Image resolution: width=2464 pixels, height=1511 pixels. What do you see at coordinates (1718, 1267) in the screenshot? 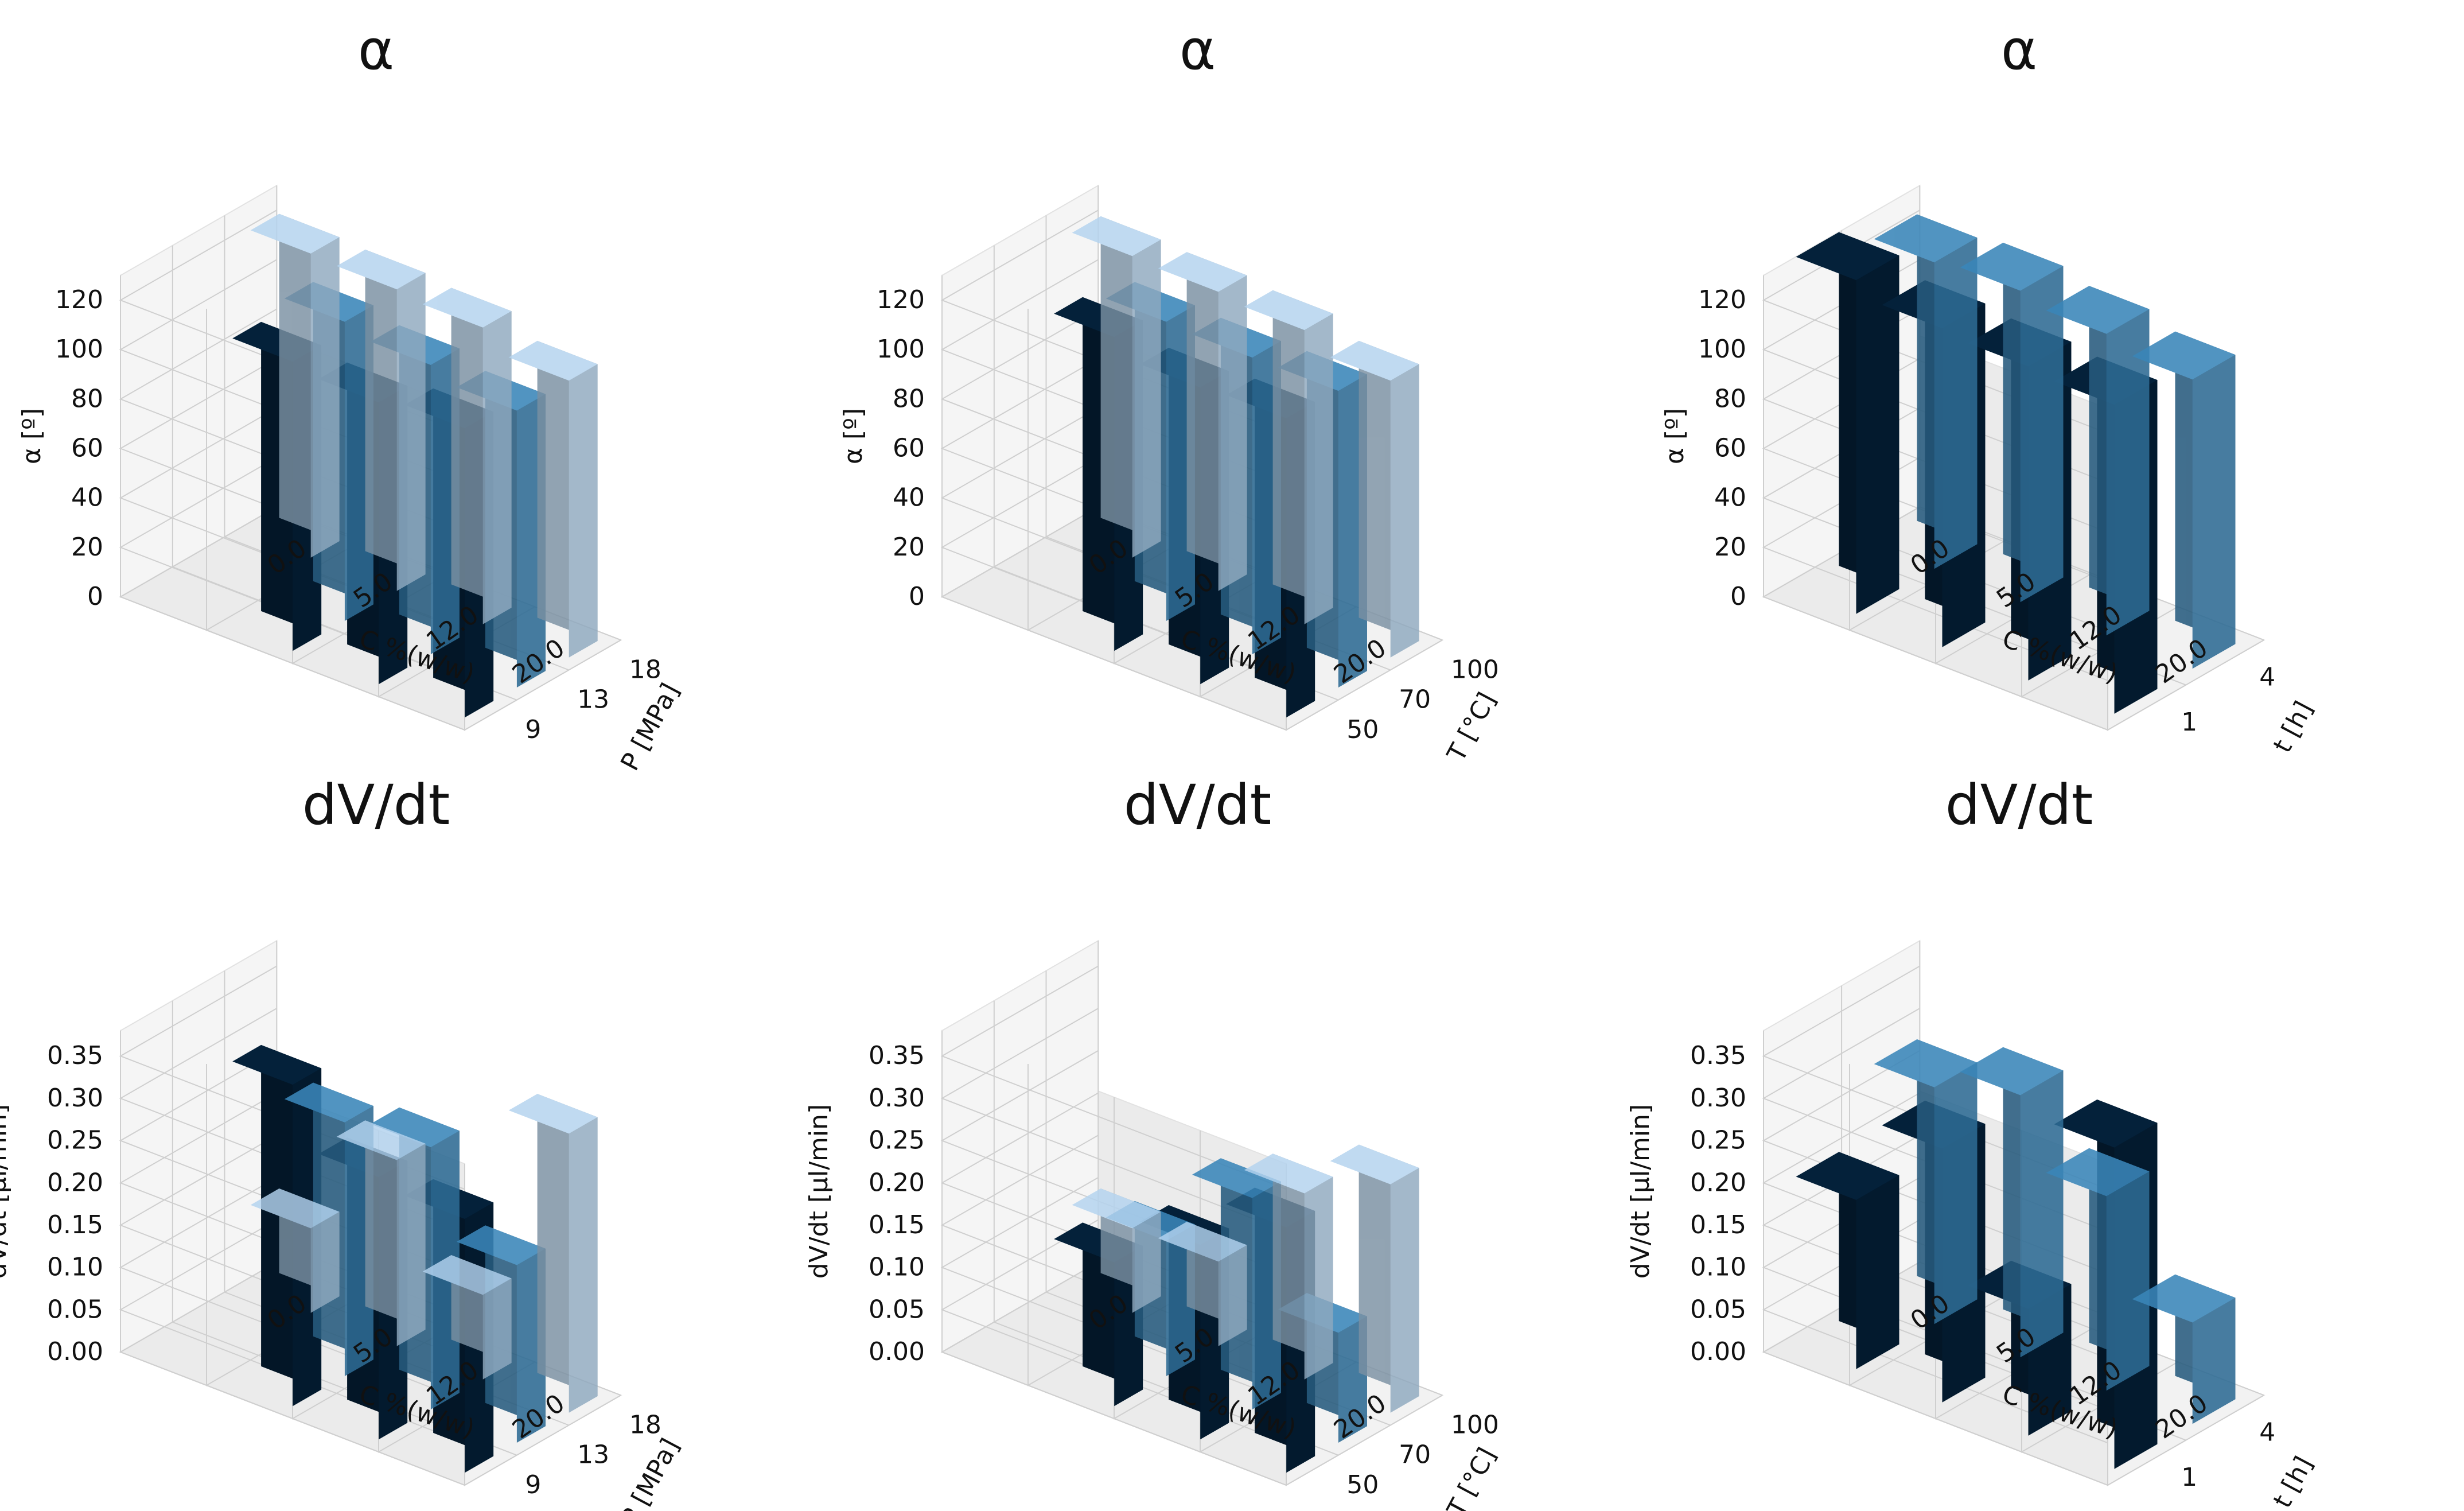
I see `z-tick-label: 0.10` at bounding box center [1718, 1267].